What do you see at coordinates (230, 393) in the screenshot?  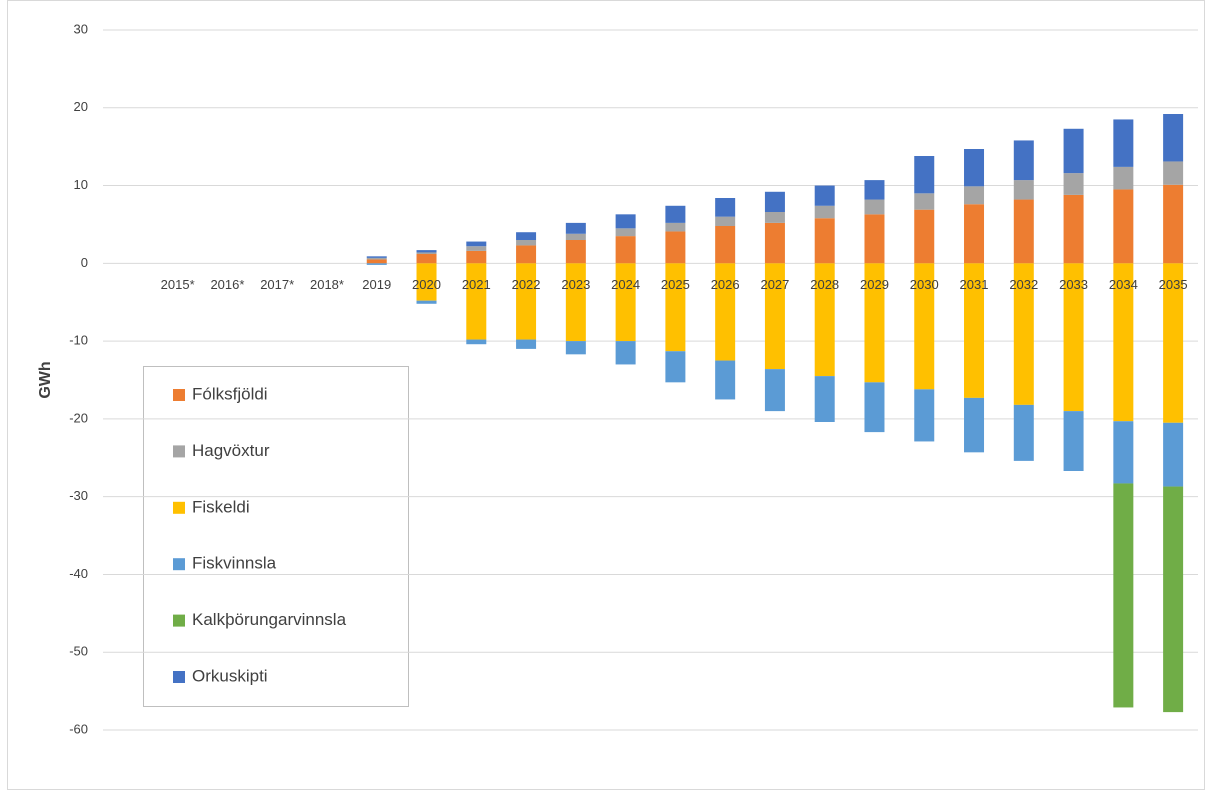 I see `legend-label: Fólksfjöldi` at bounding box center [230, 393].